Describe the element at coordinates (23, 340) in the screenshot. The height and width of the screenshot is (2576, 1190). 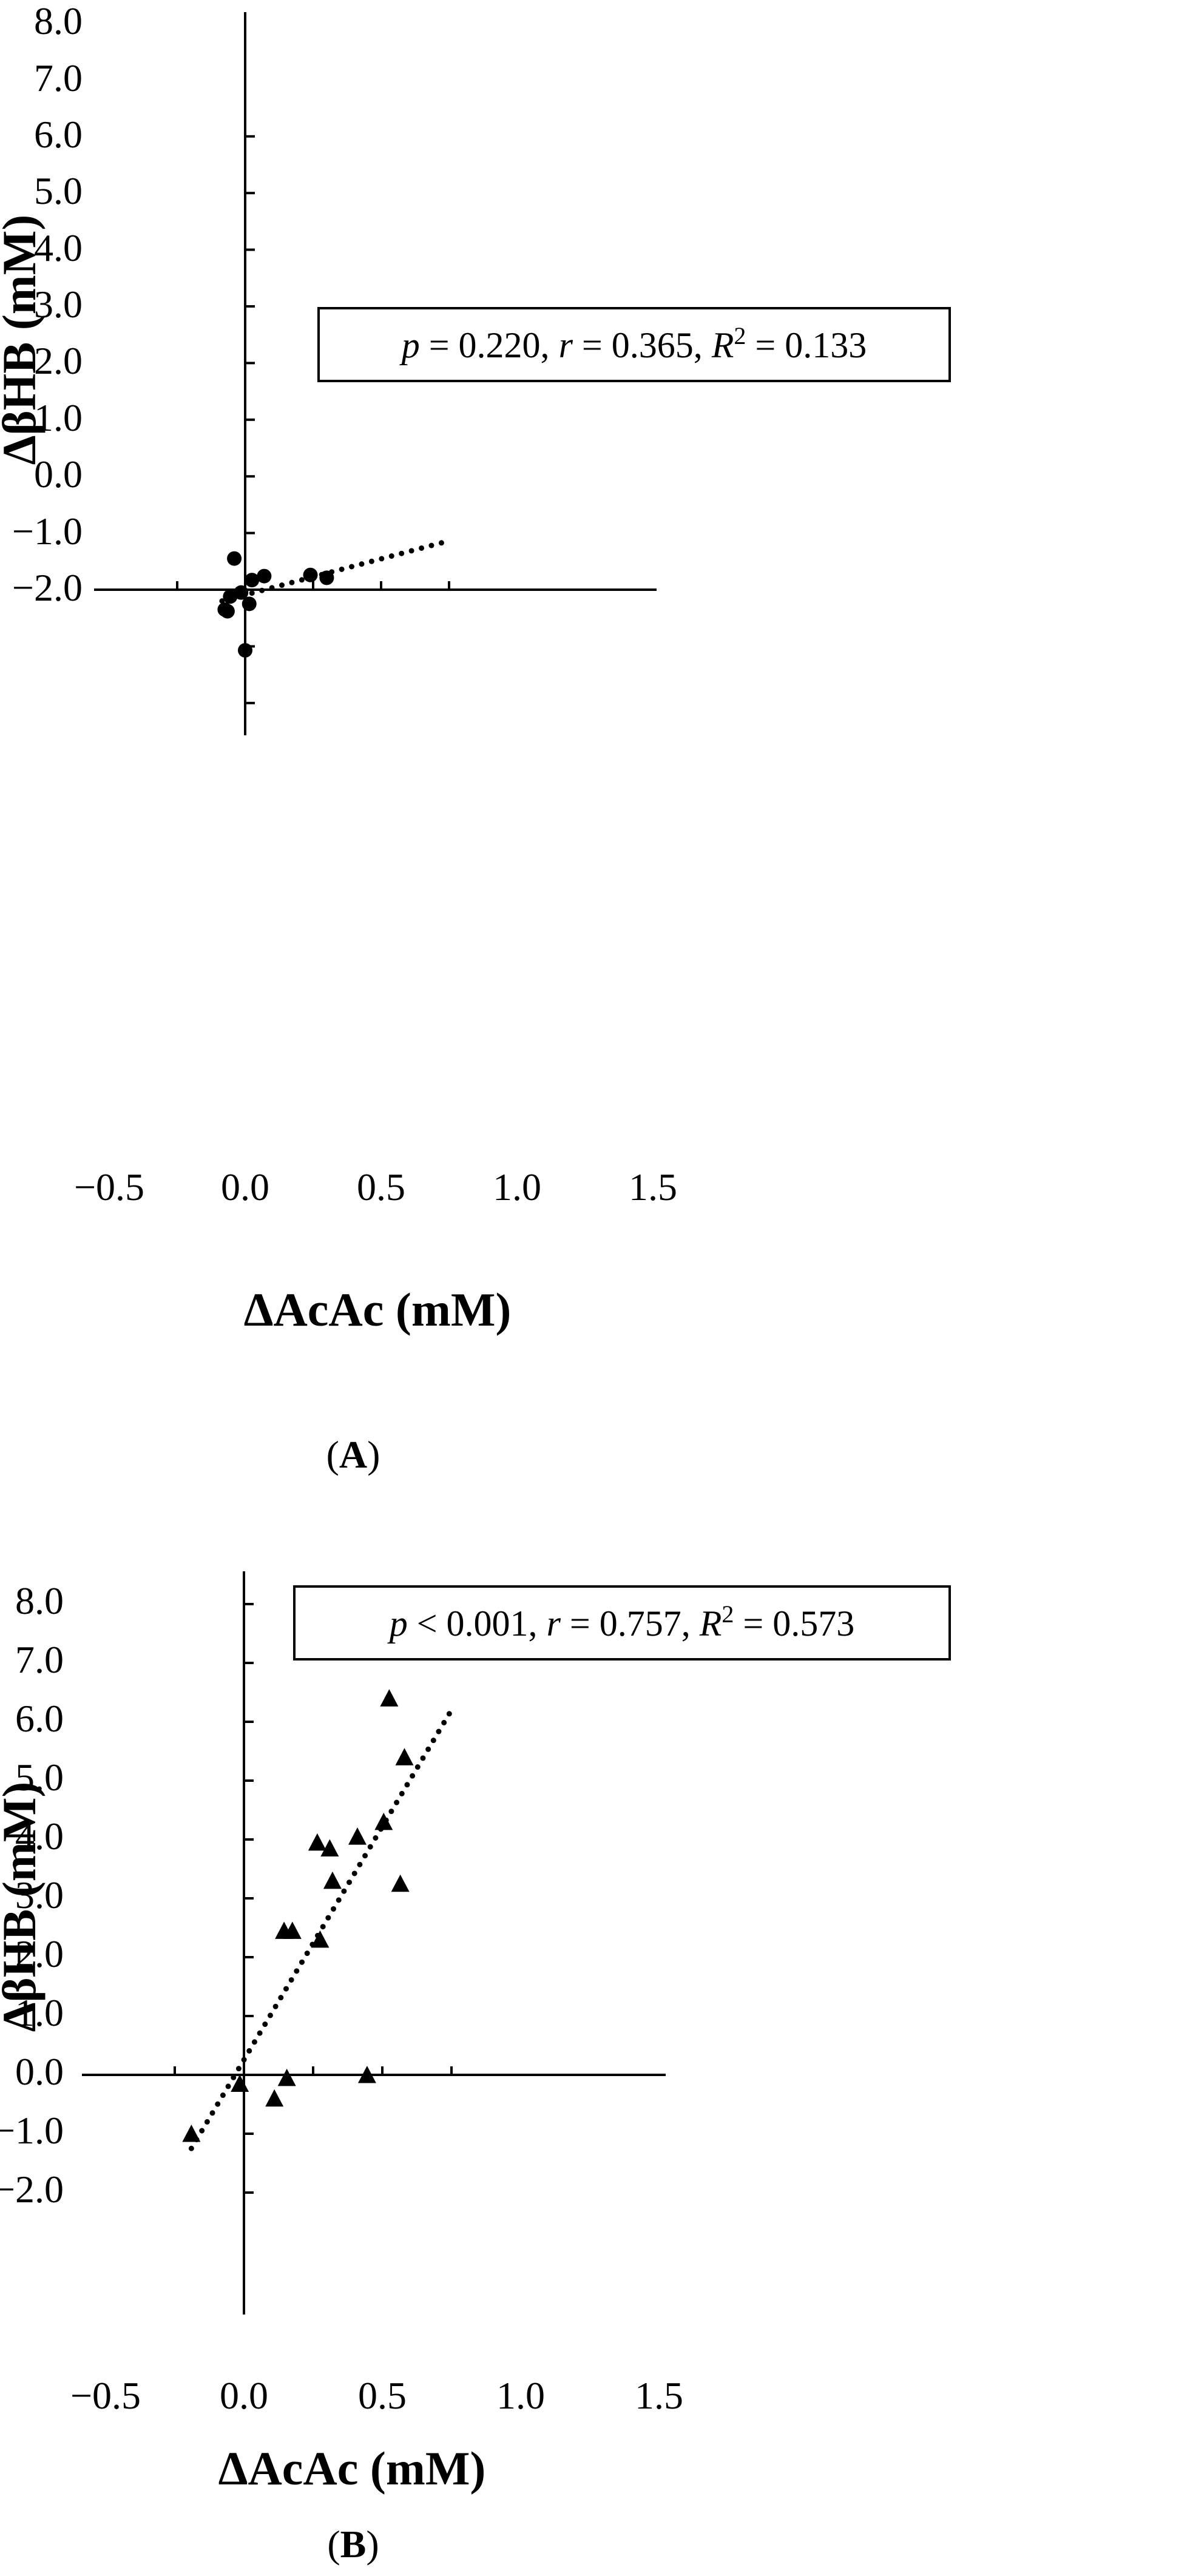
I see `panel-a-y-axis-title: ΔβHB (mM)` at that location.